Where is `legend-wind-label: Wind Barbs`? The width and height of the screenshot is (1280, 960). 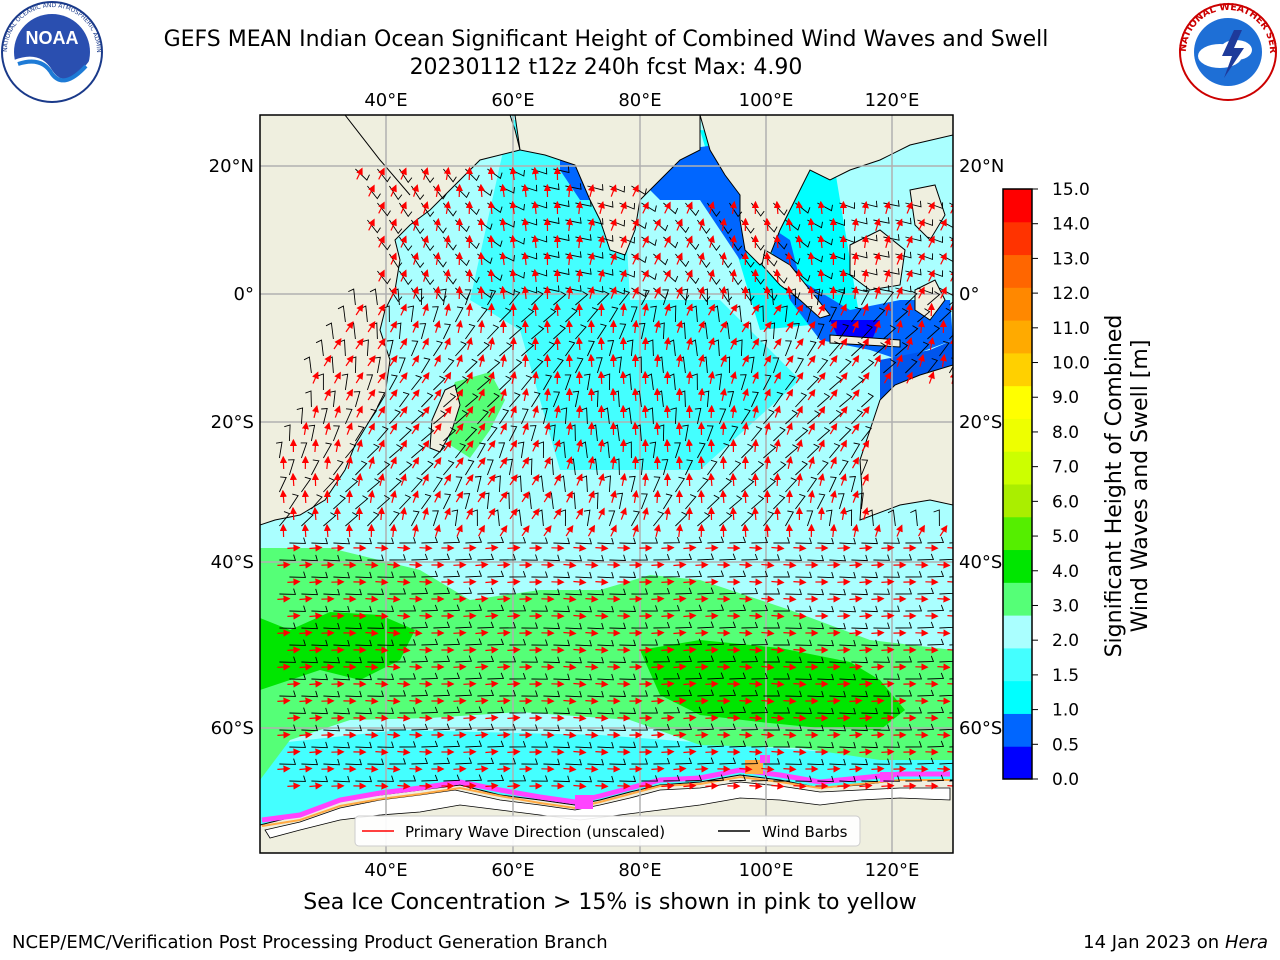 legend-wind-label: Wind Barbs is located at coordinates (805, 832).